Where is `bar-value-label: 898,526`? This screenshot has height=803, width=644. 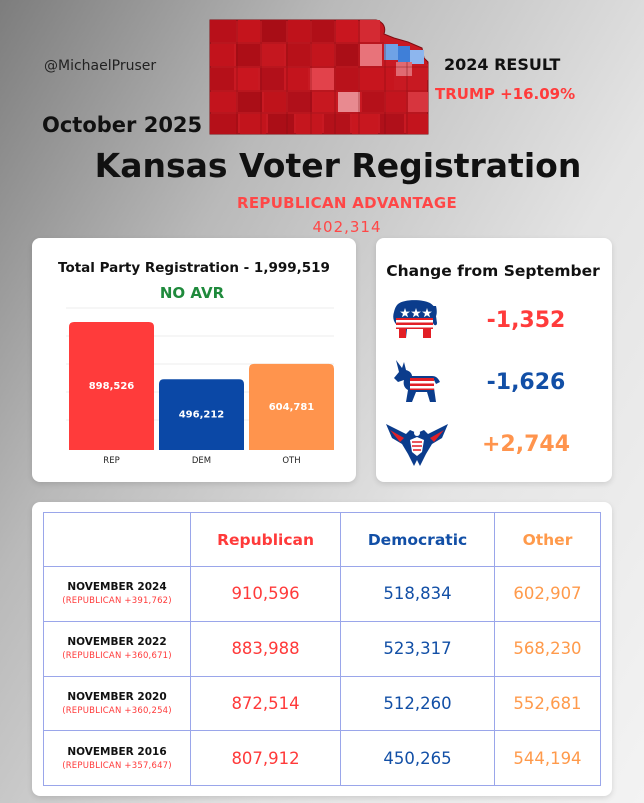 bar-value-label: 898,526 is located at coordinates (112, 386).